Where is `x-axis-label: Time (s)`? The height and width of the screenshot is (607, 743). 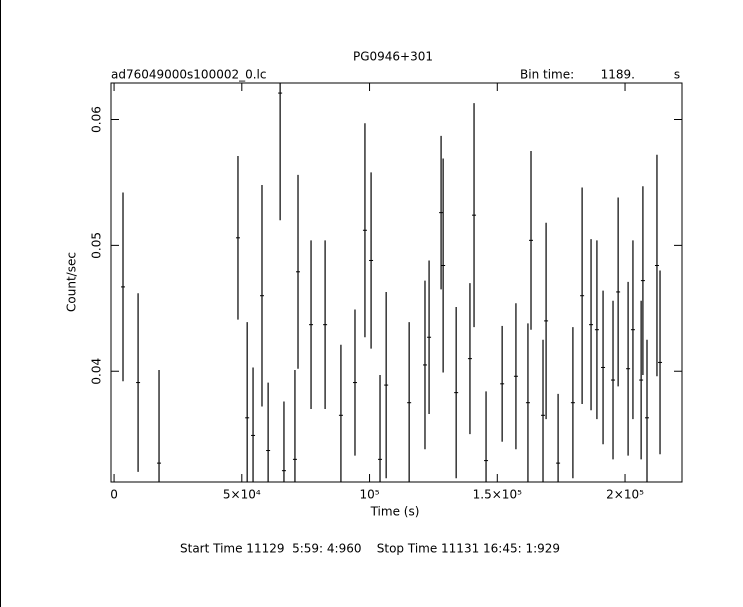
x-axis-label: Time (s) is located at coordinates (395, 512).